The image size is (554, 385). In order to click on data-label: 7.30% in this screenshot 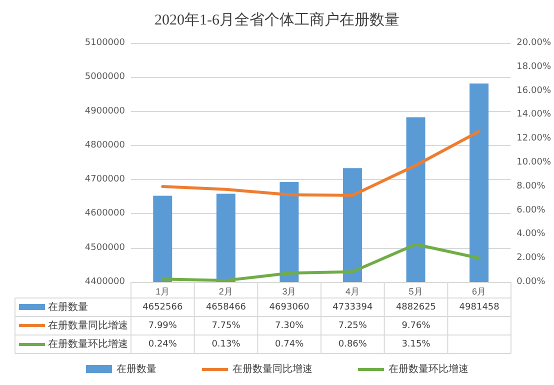, I will do `click(289, 325)`.